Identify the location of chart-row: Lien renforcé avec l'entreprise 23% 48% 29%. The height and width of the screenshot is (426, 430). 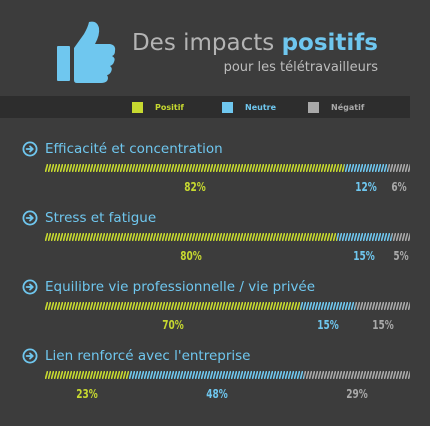
(215, 377).